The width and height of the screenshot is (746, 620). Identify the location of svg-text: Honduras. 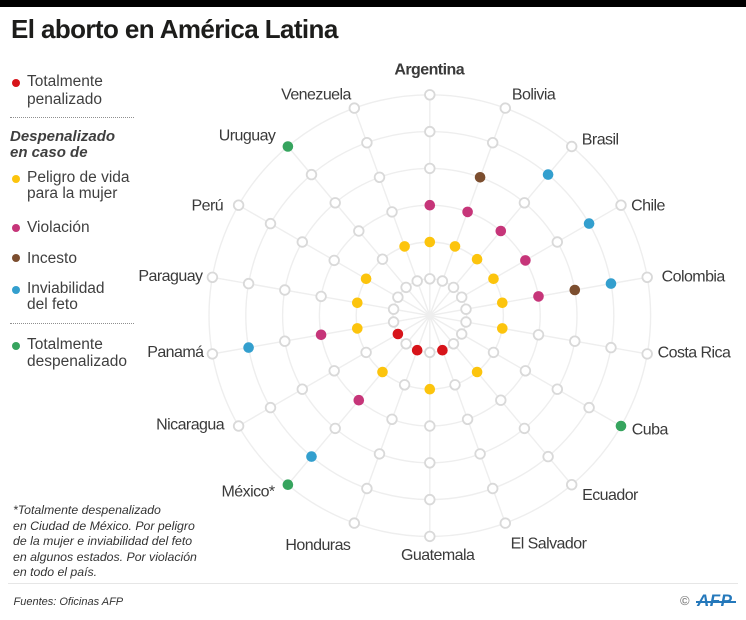
(318, 545).